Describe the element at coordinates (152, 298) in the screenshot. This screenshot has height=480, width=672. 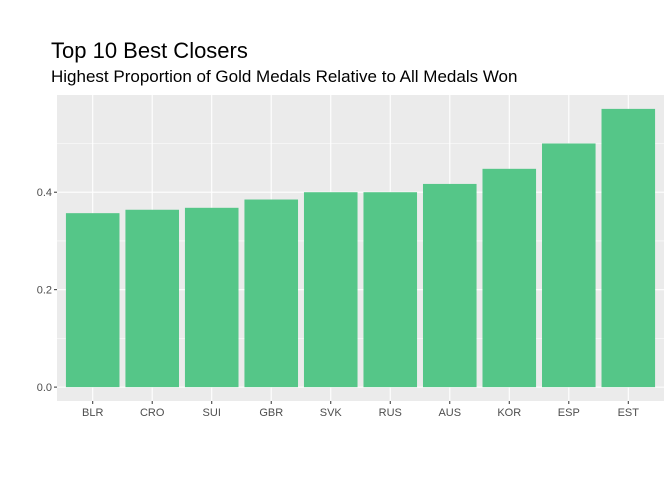
I see `bar-cro` at that location.